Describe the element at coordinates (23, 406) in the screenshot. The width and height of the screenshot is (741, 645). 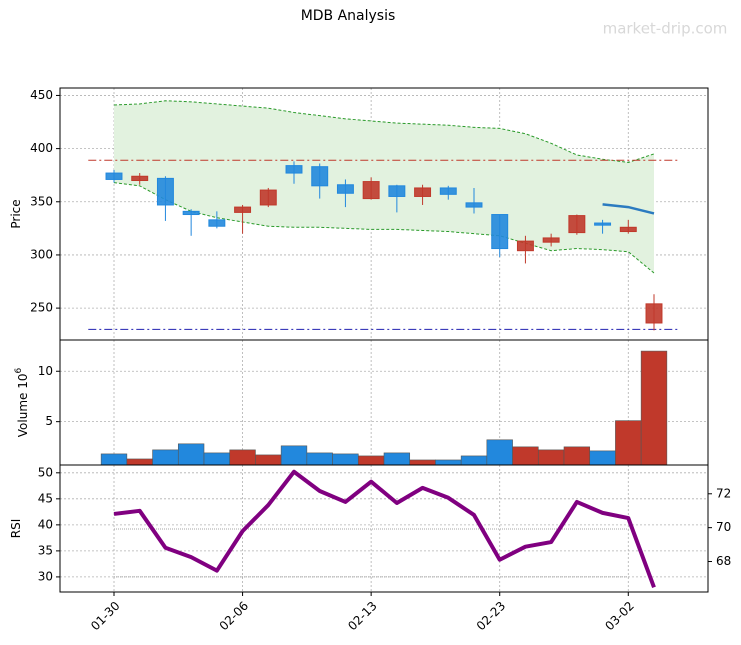
I see `y-axis-label-text: Volume 10` at that location.